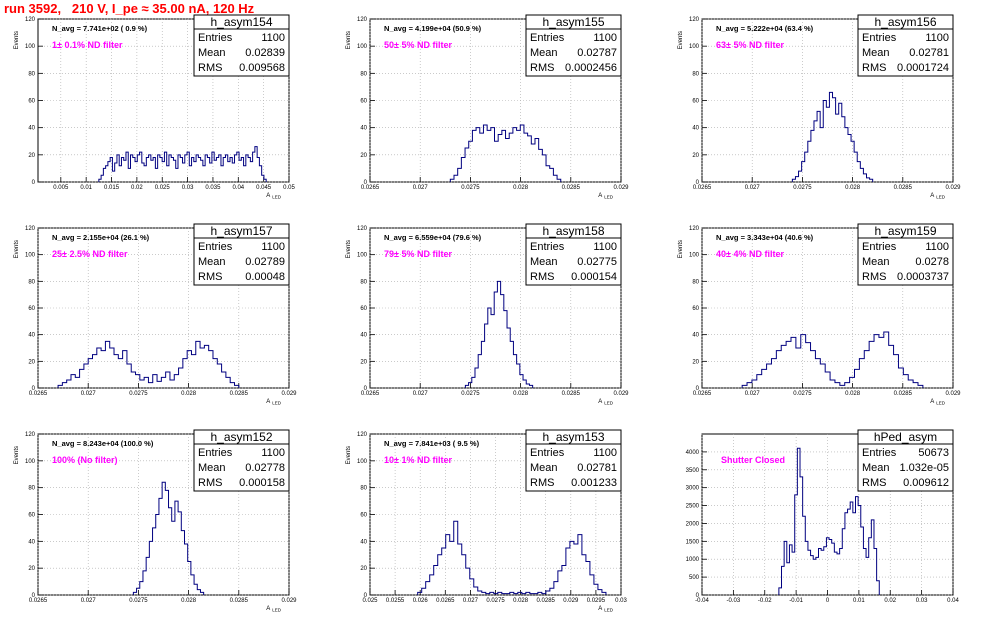 The image size is (996, 622). I want to click on stat-value: 0.000158, so click(262, 483).